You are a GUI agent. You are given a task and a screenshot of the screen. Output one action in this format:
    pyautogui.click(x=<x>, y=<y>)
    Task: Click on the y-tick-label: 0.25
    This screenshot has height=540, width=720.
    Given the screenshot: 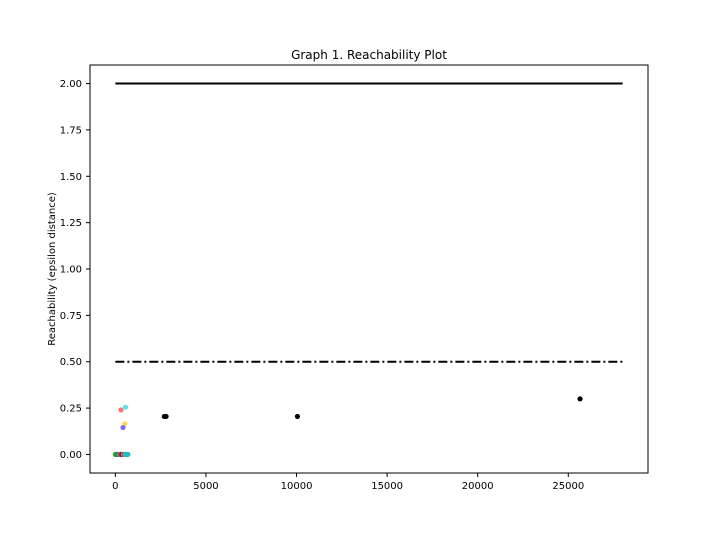 What is the action you would take?
    pyautogui.click(x=71, y=409)
    